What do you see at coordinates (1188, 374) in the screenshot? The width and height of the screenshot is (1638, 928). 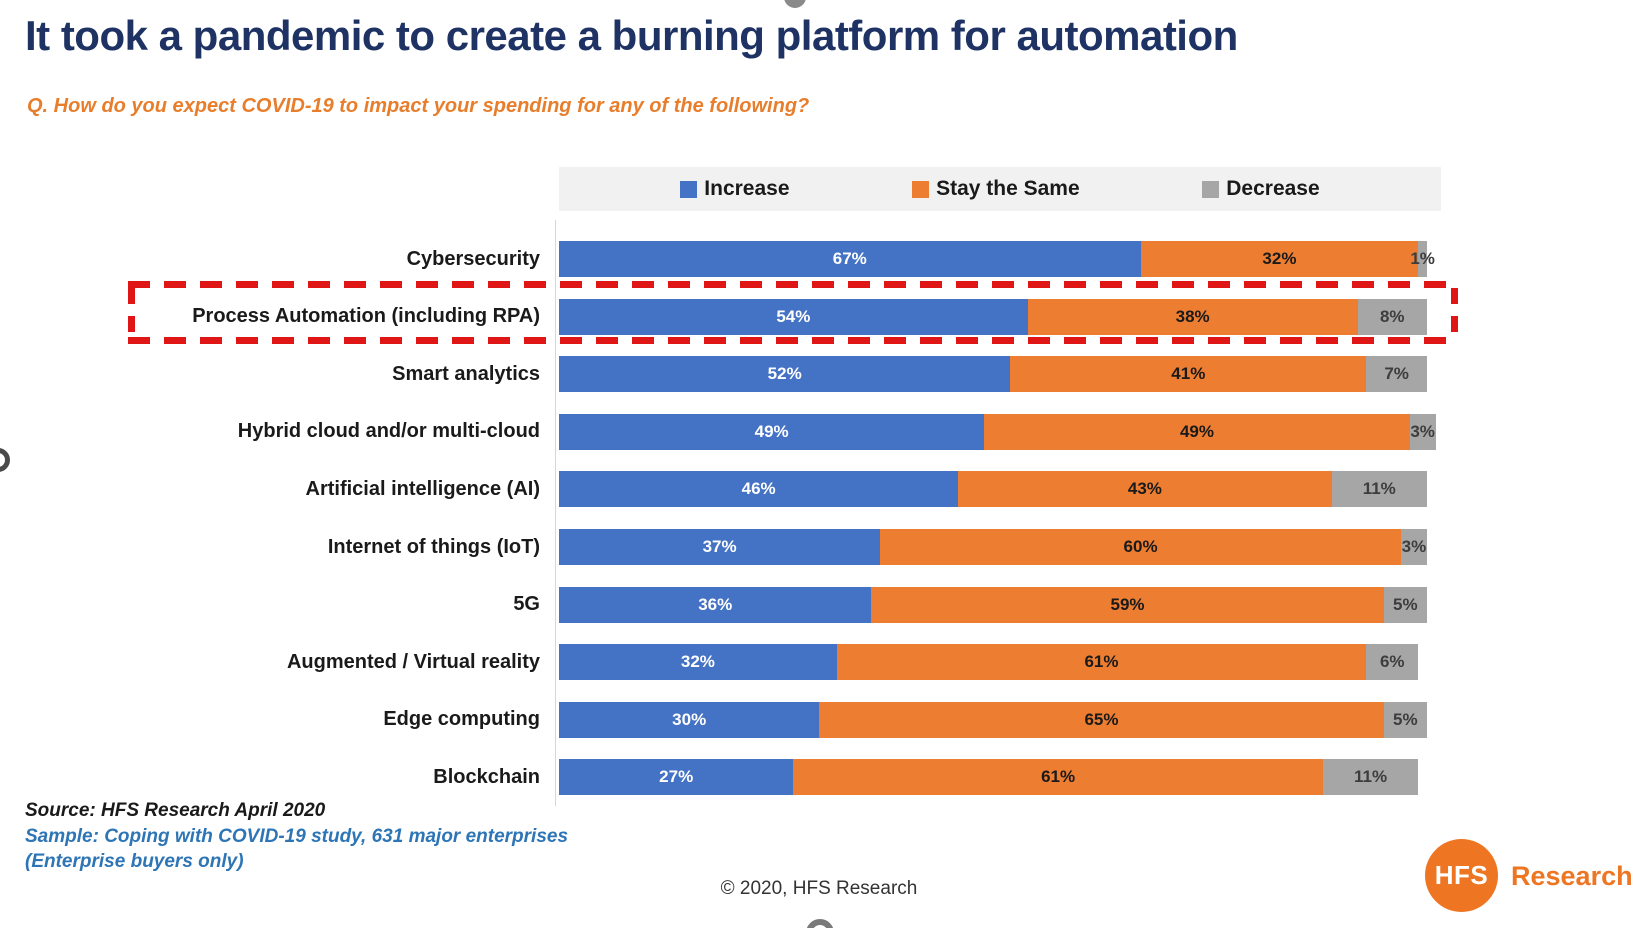 I see `bar-value-label: 41%` at bounding box center [1188, 374].